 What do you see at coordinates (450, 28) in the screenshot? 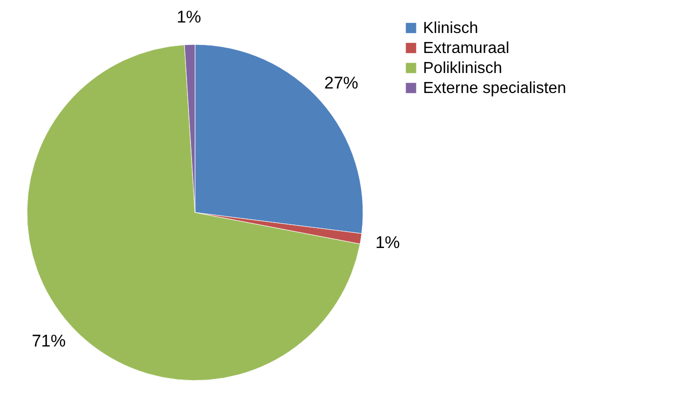
I see `legend-label: Klinisch` at bounding box center [450, 28].